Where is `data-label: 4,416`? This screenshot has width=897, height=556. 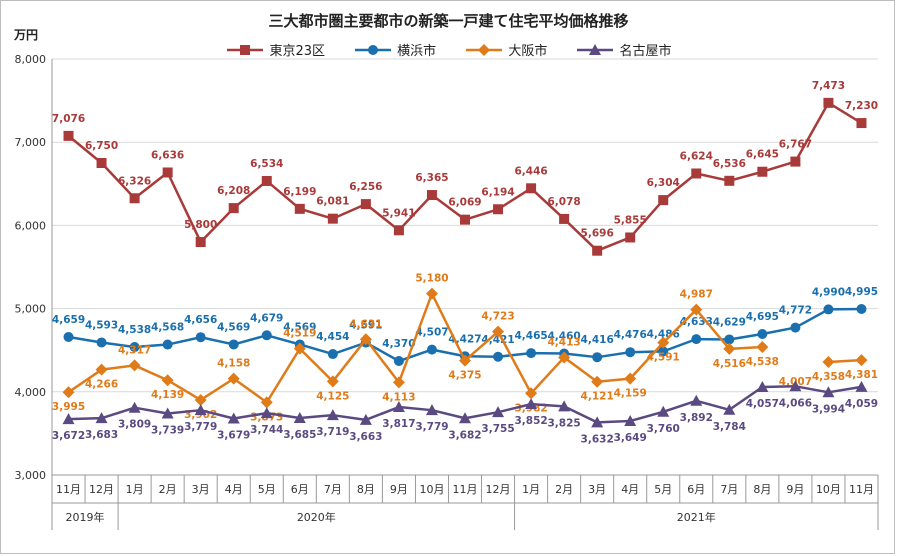
data-label: 4,416 is located at coordinates (597, 340).